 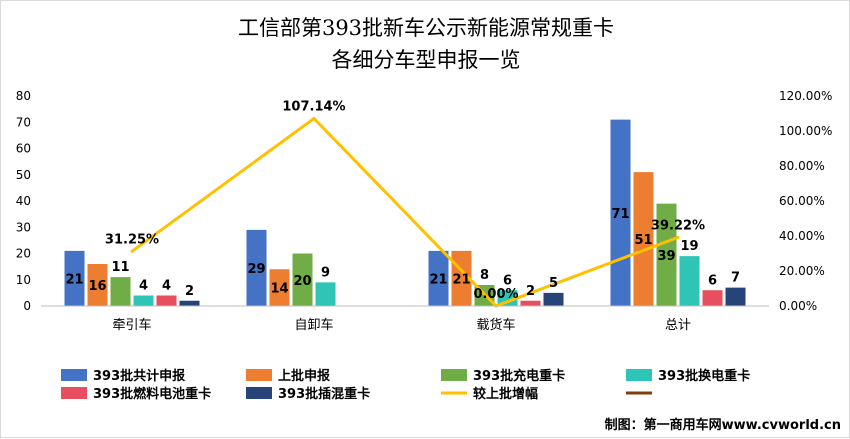 I want to click on growth-data-label: 0.00%, so click(x=495, y=294).